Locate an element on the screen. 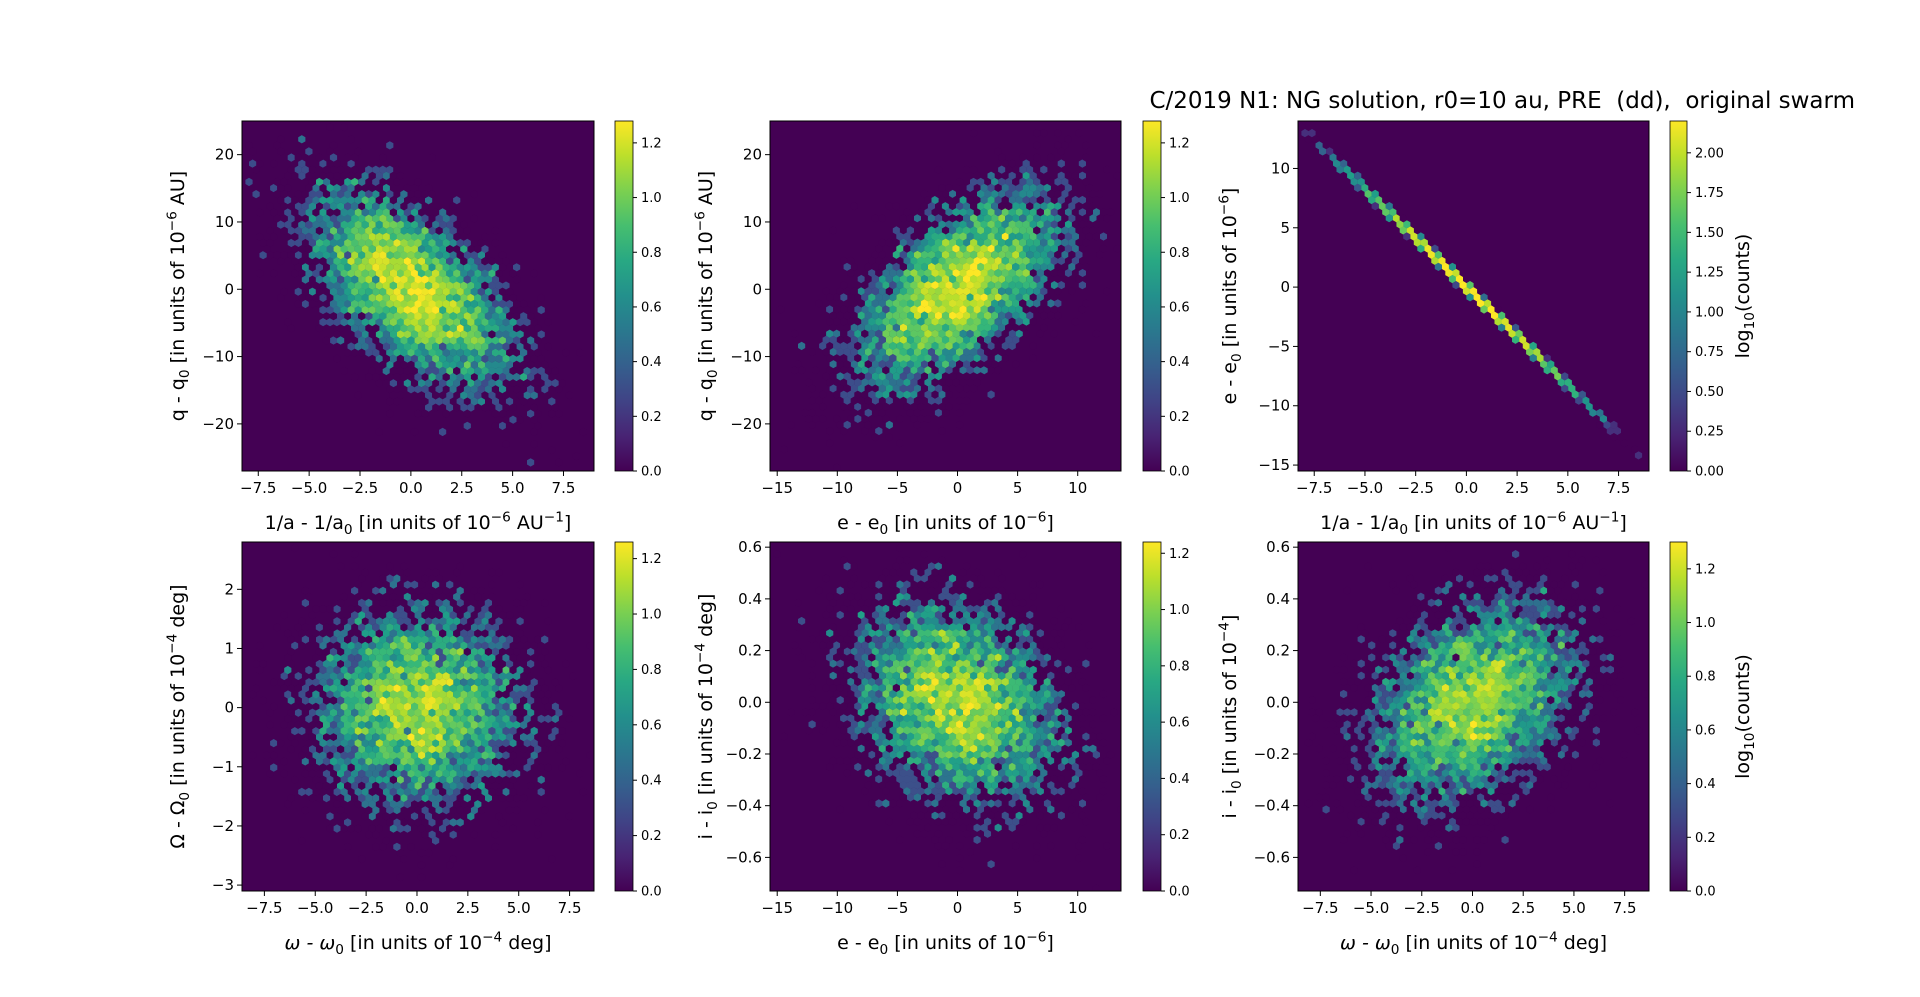 This screenshot has width=1920, height=997. colorbar-tick-label: 0.0 is located at coordinates (651, 472).